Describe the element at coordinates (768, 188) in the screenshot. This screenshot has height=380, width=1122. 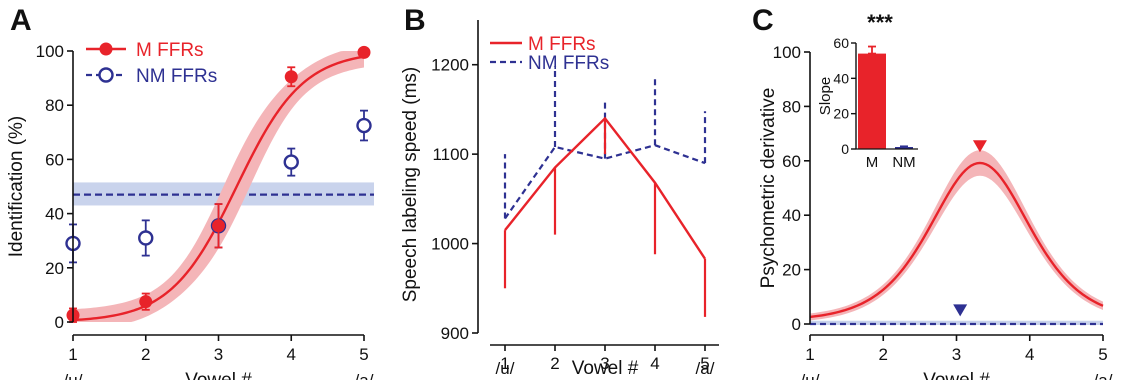
I see `y-axis-title: Psychometric derivative` at that location.